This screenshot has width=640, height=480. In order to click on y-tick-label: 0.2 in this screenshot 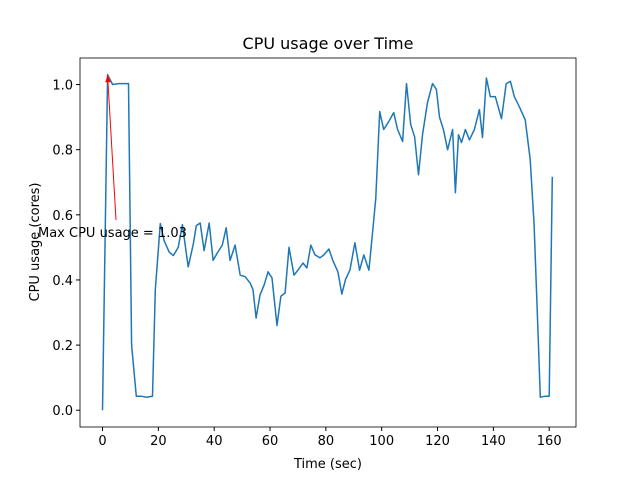, I will do `click(62, 346)`.